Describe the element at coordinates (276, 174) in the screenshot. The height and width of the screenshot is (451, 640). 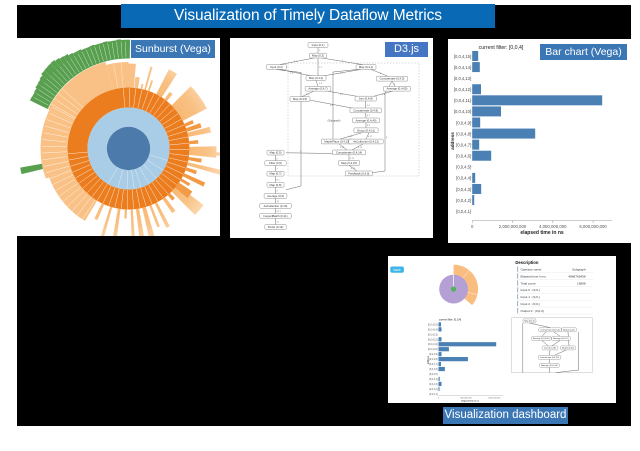
I see `svg-text: Map (0,7)` at that location.